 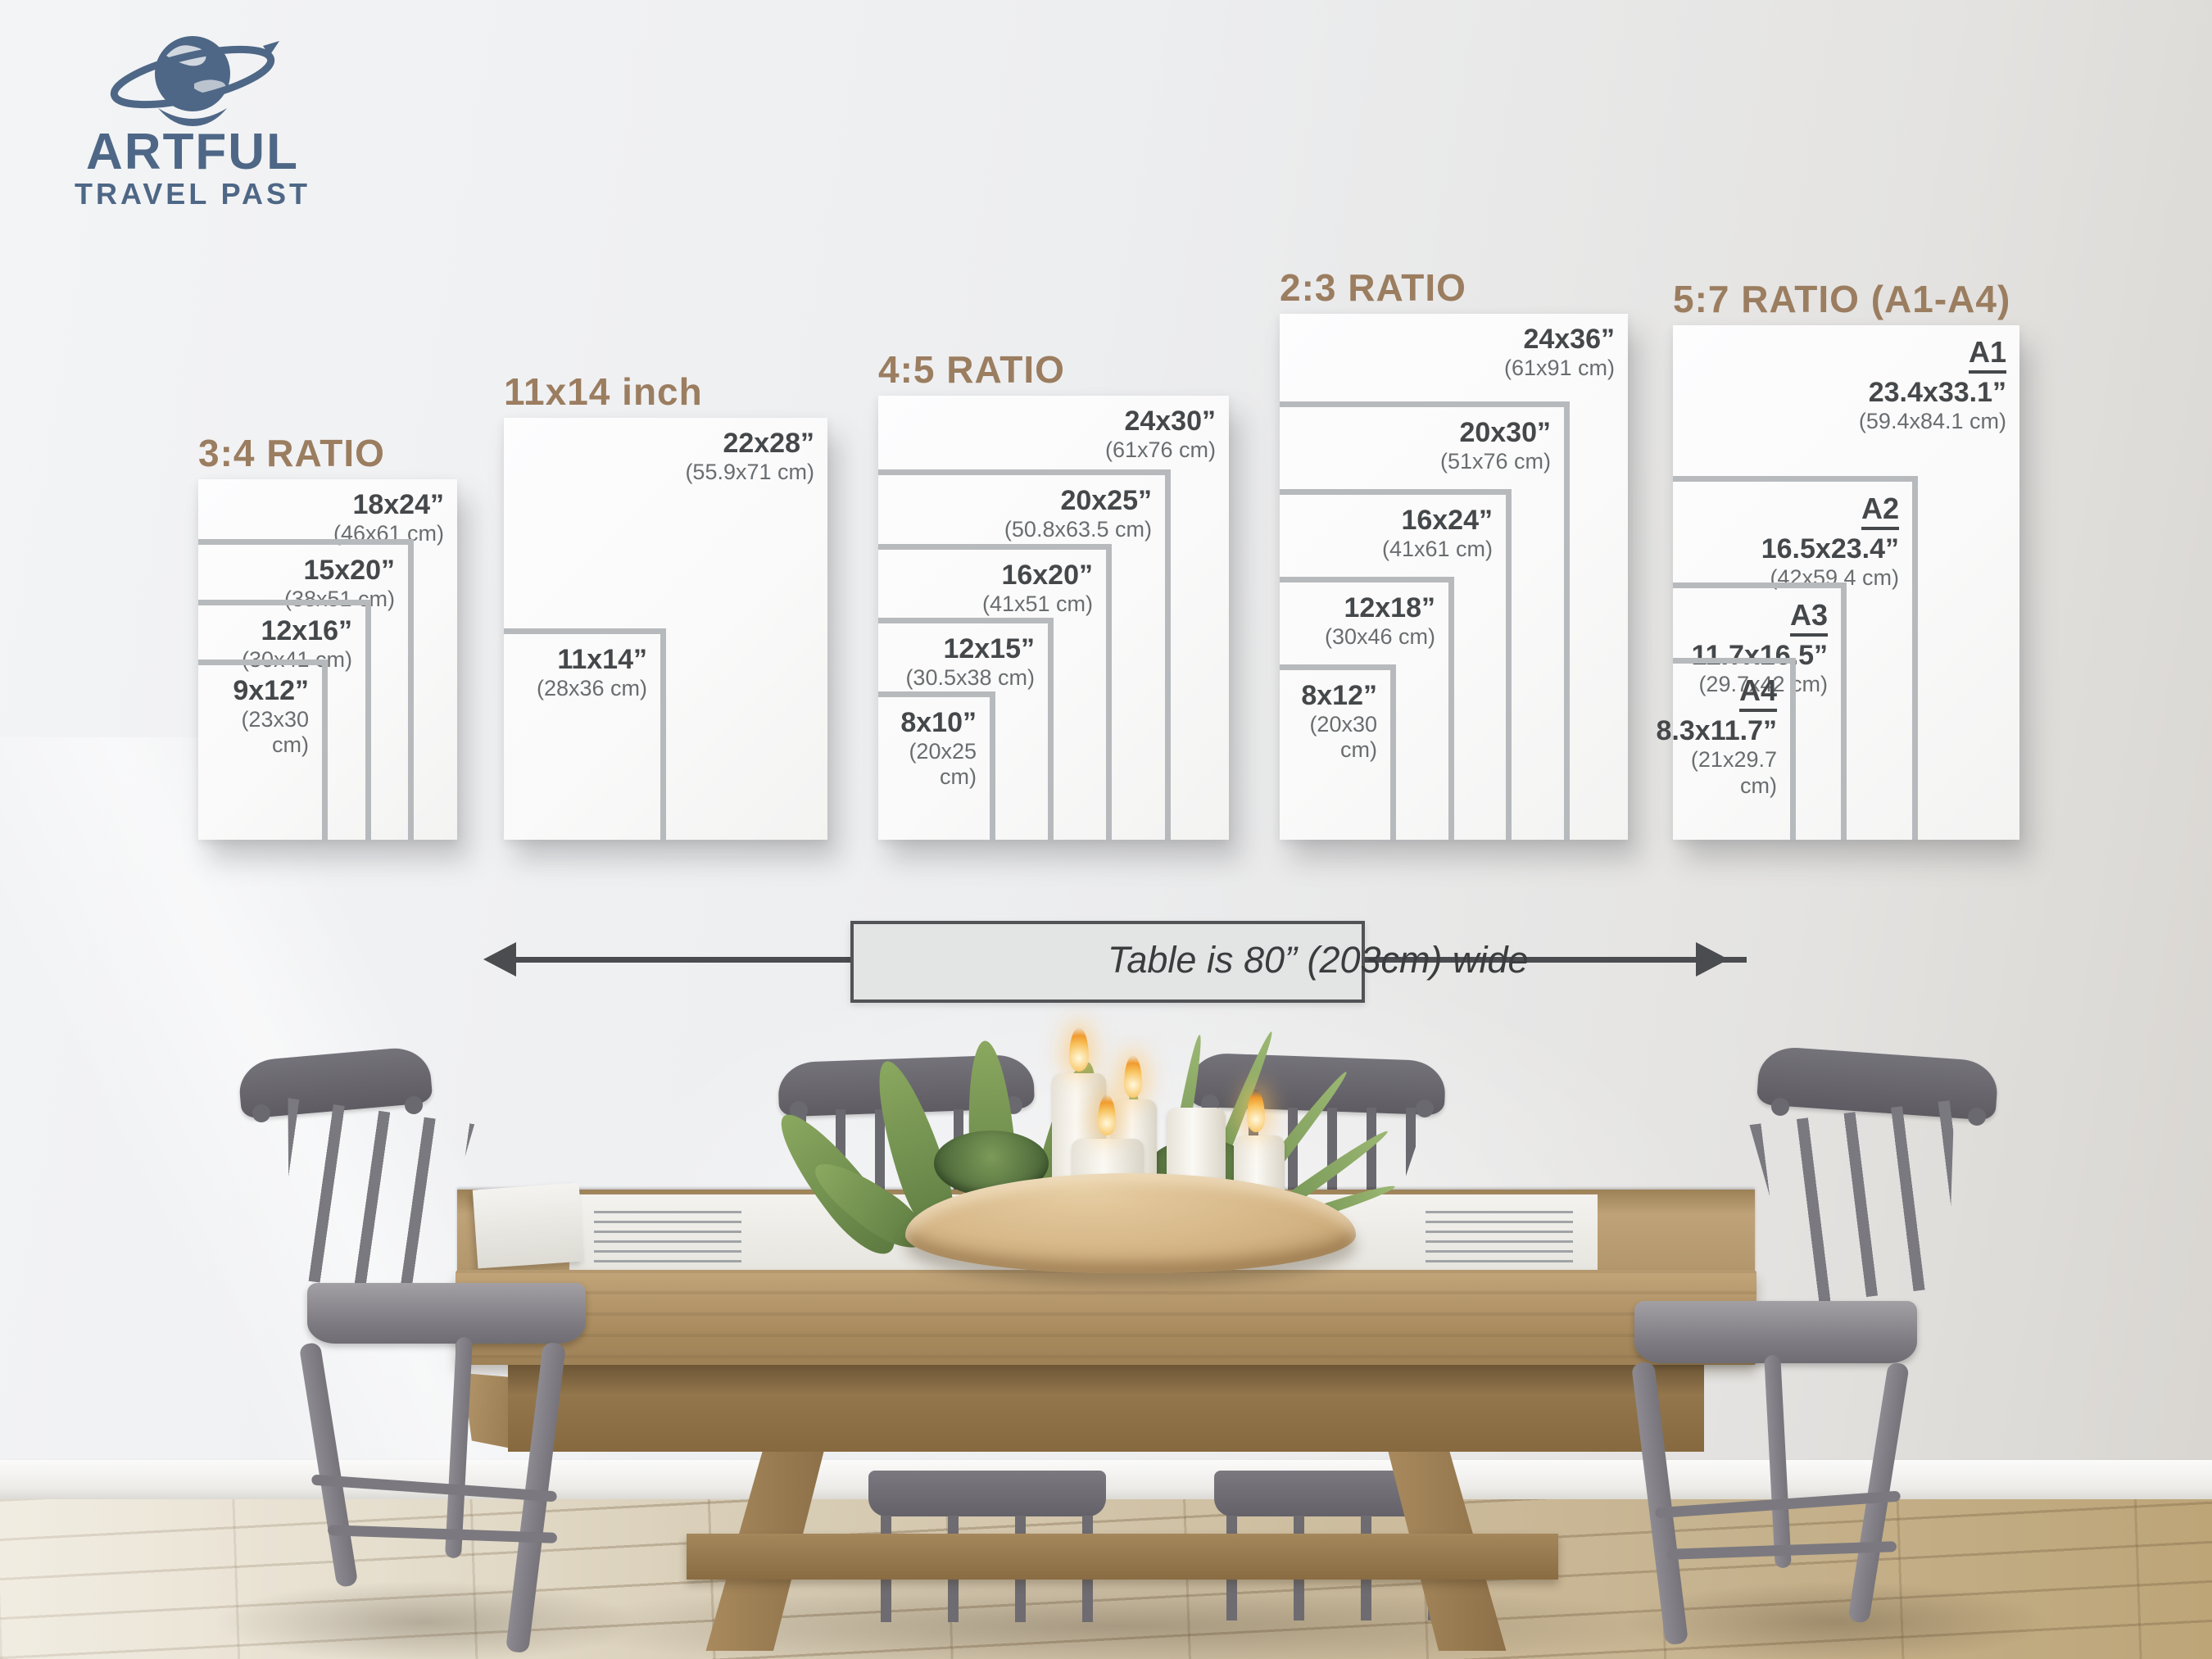 What do you see at coordinates (768, 443) in the screenshot?
I see `size-inch-label: 22x28”` at bounding box center [768, 443].